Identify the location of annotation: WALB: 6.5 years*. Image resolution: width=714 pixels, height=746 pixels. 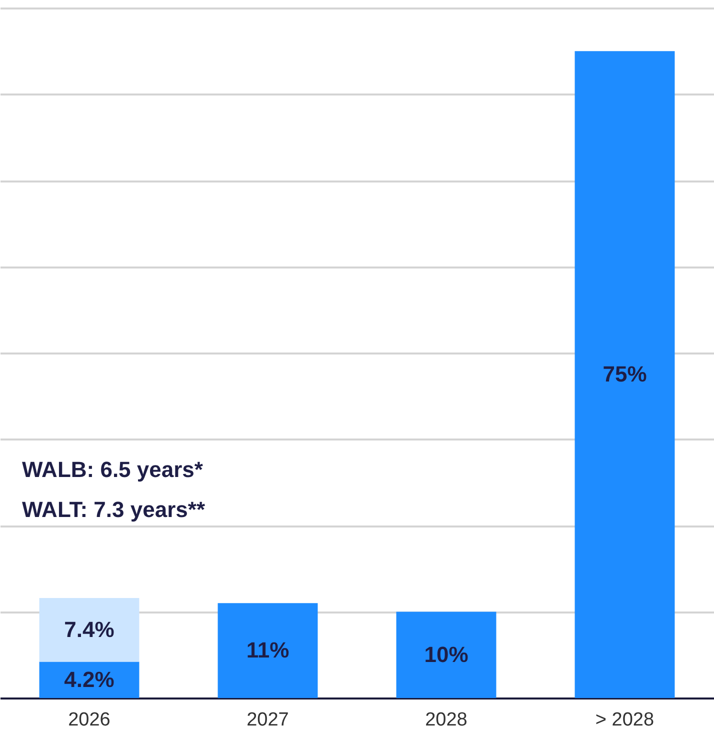
(113, 469).